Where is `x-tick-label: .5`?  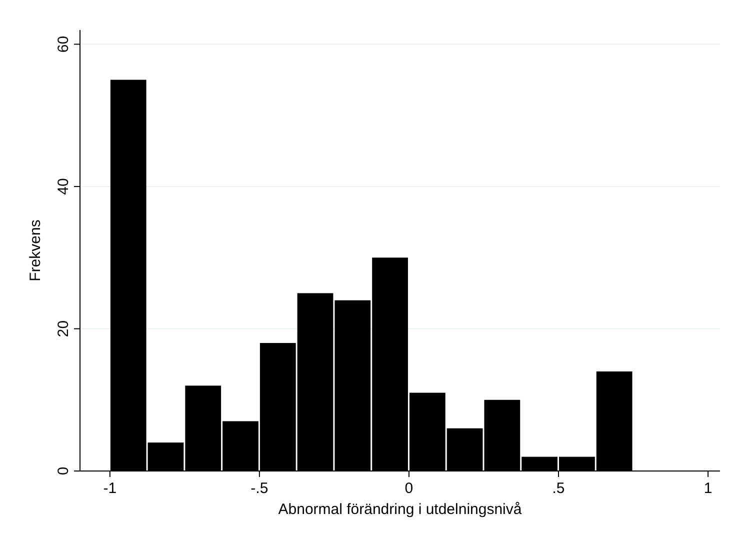 x-tick-label: .5 is located at coordinates (558, 488).